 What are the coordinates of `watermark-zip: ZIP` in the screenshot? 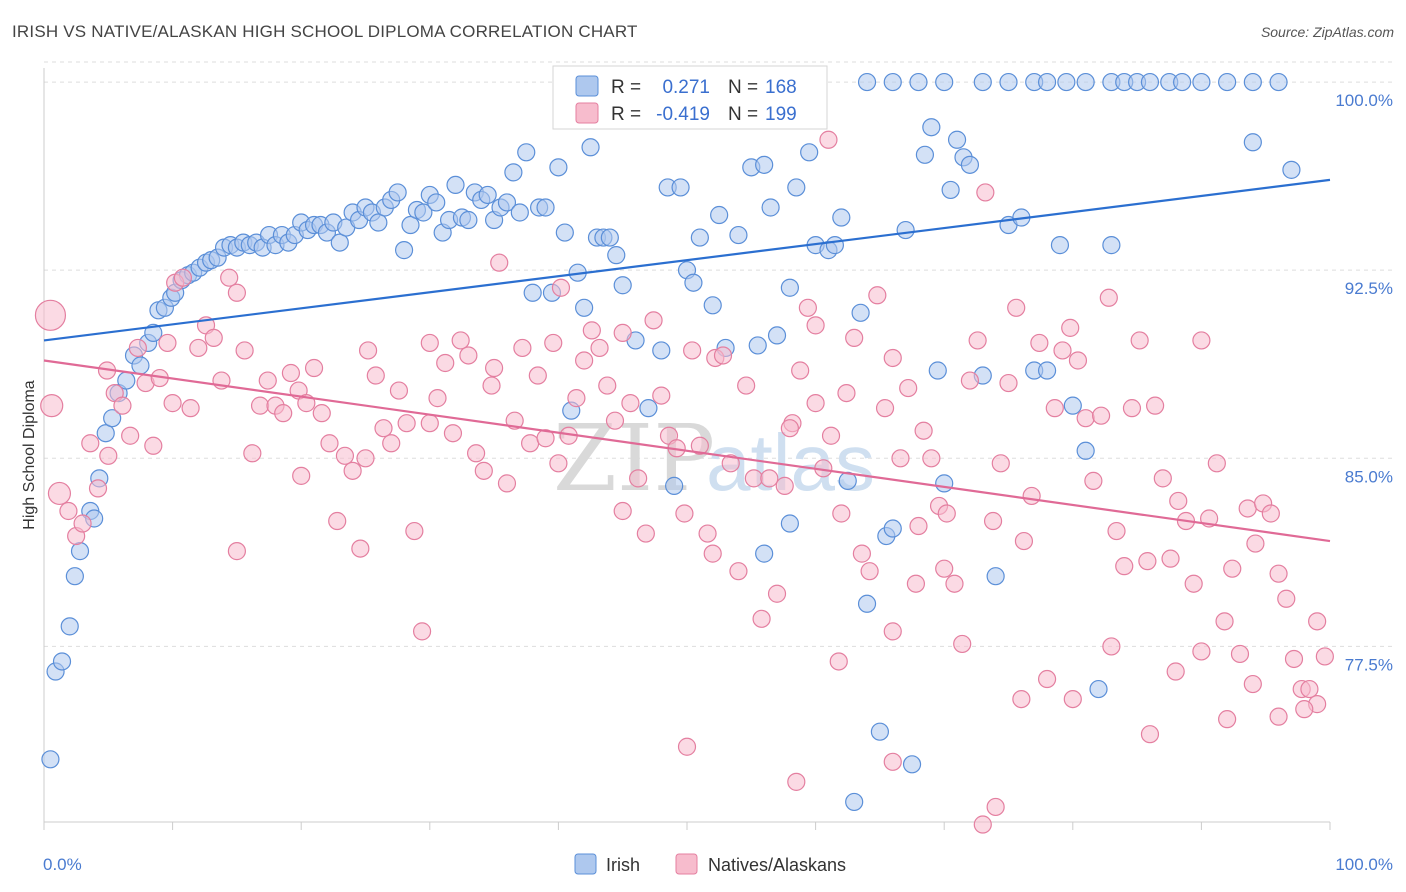 It's located at (634, 458).